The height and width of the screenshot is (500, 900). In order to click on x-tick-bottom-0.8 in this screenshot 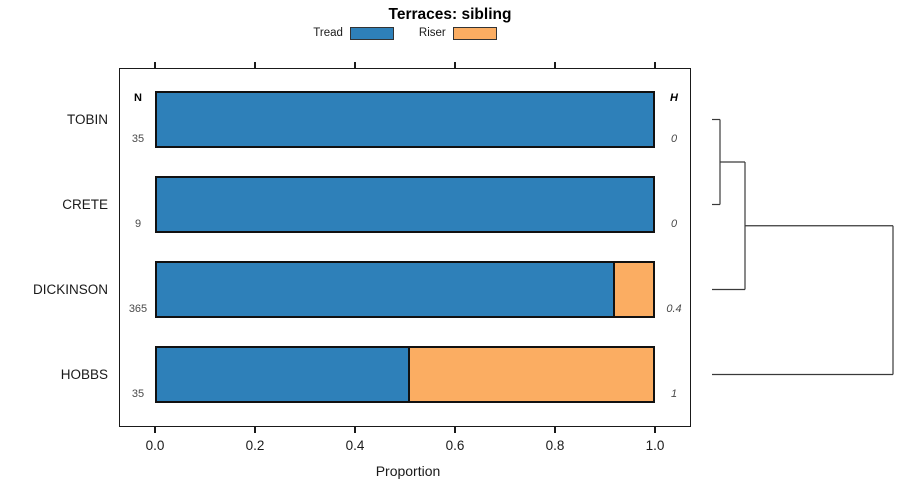, I will do `click(555, 430)`.